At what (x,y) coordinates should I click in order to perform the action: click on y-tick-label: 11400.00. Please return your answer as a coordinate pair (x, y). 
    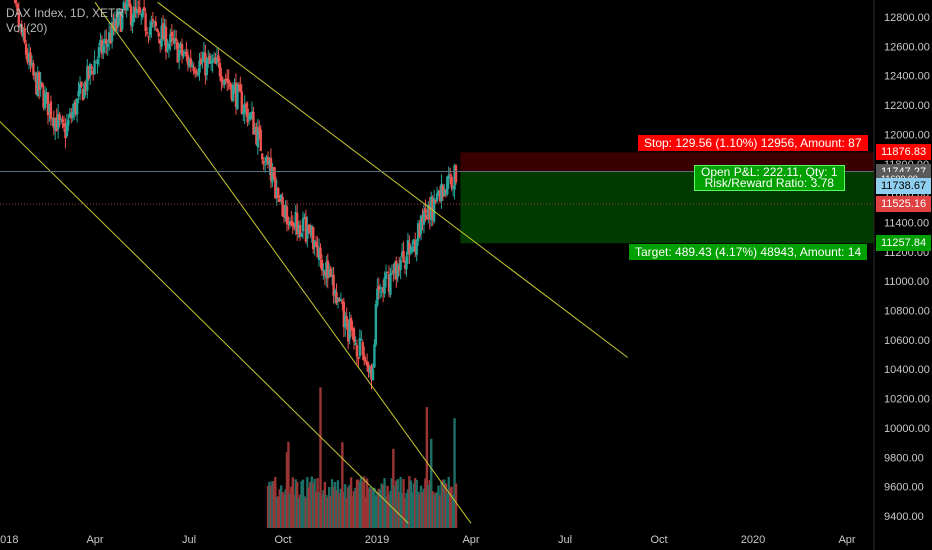
    Looking at the image, I should click on (906, 223).